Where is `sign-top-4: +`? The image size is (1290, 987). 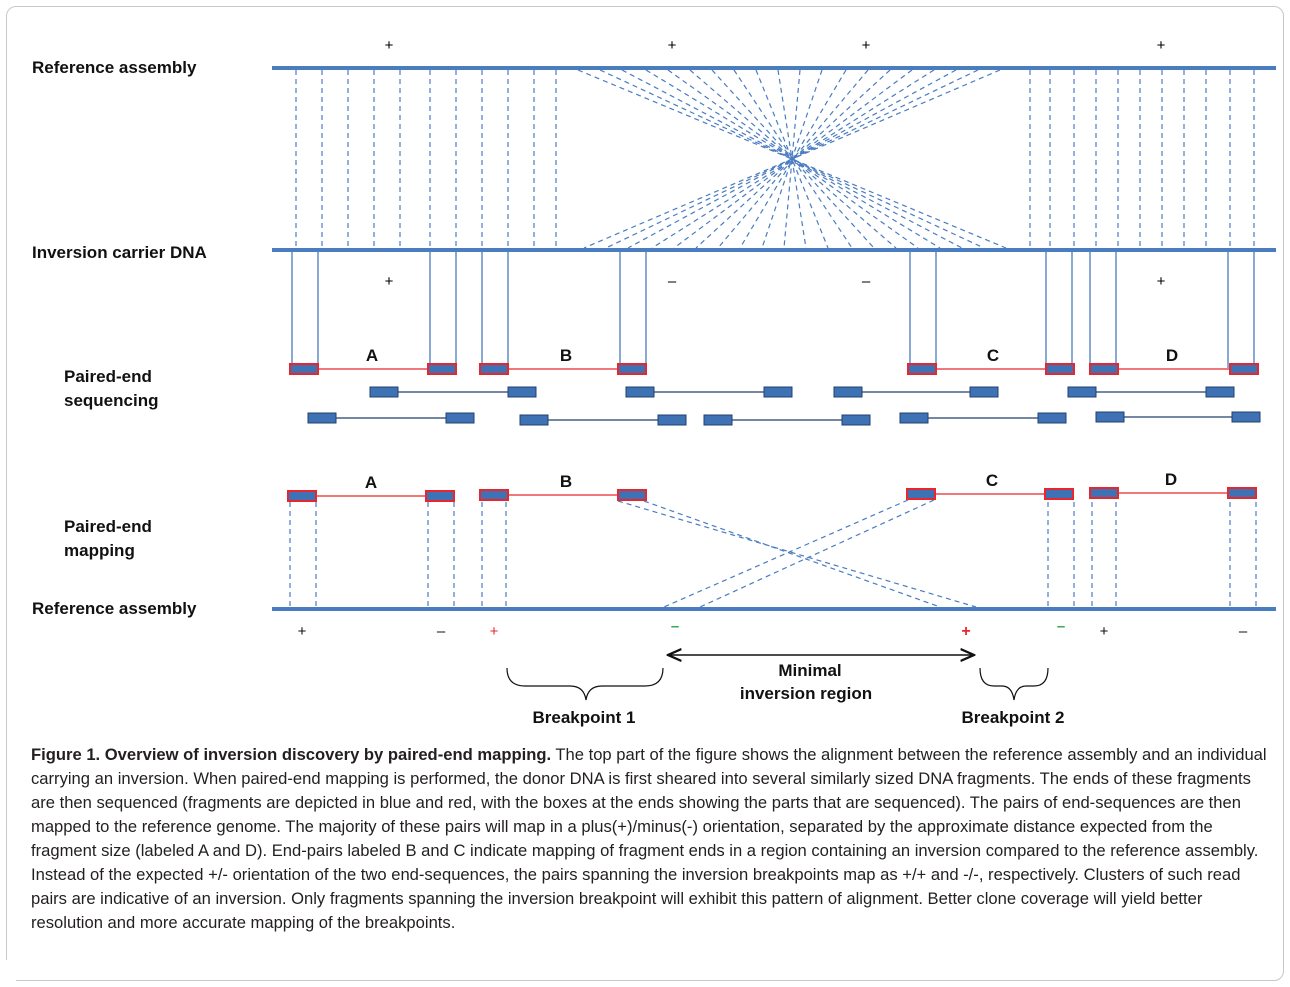 sign-top-4: + is located at coordinates (1161, 45).